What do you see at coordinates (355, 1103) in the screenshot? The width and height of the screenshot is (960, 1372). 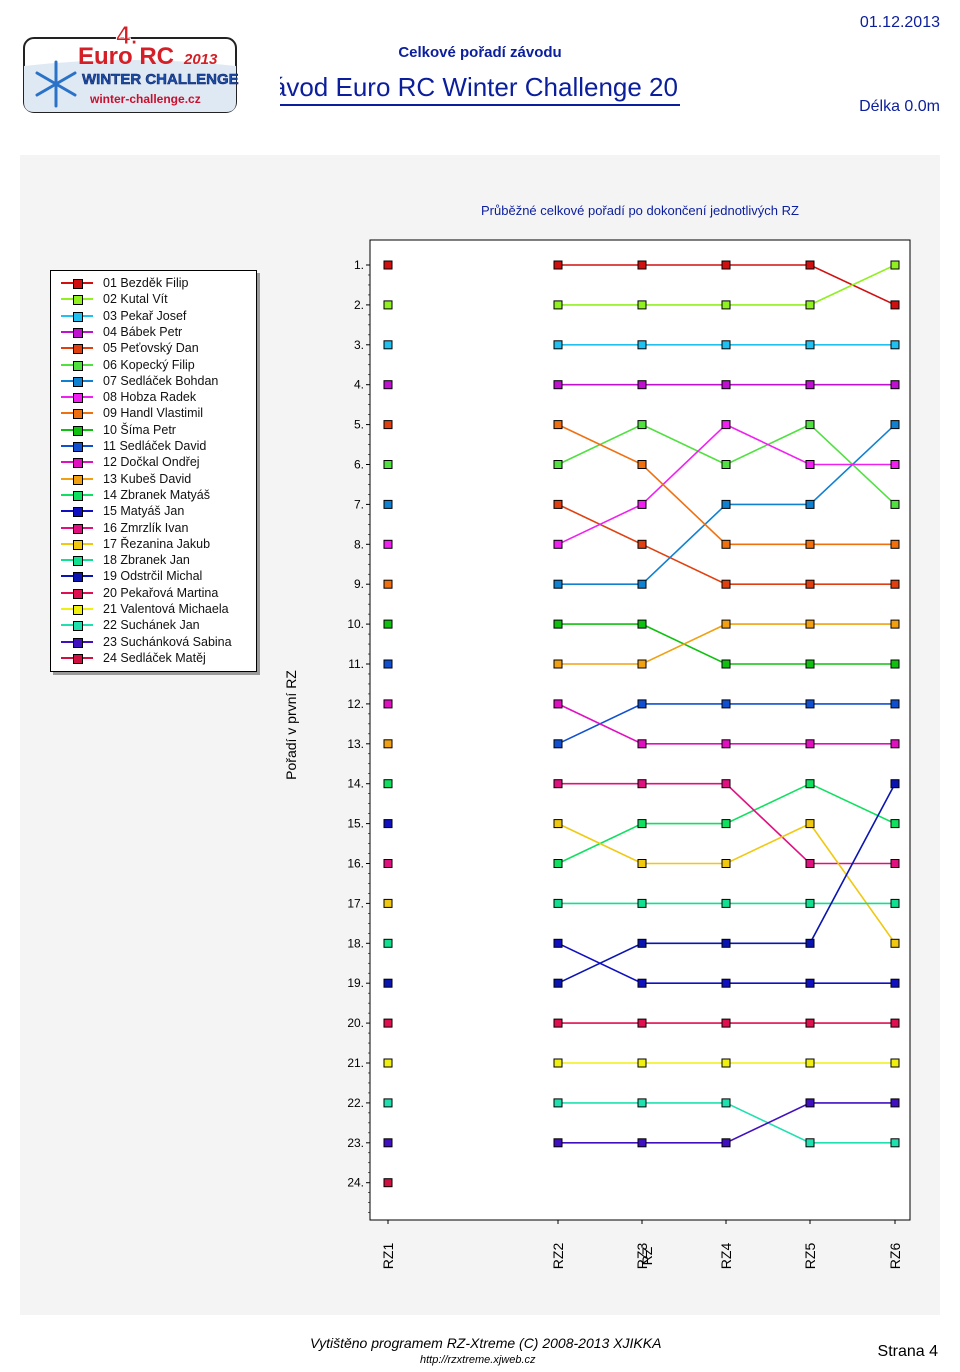 I see `y-tick-label: 22.` at bounding box center [355, 1103].